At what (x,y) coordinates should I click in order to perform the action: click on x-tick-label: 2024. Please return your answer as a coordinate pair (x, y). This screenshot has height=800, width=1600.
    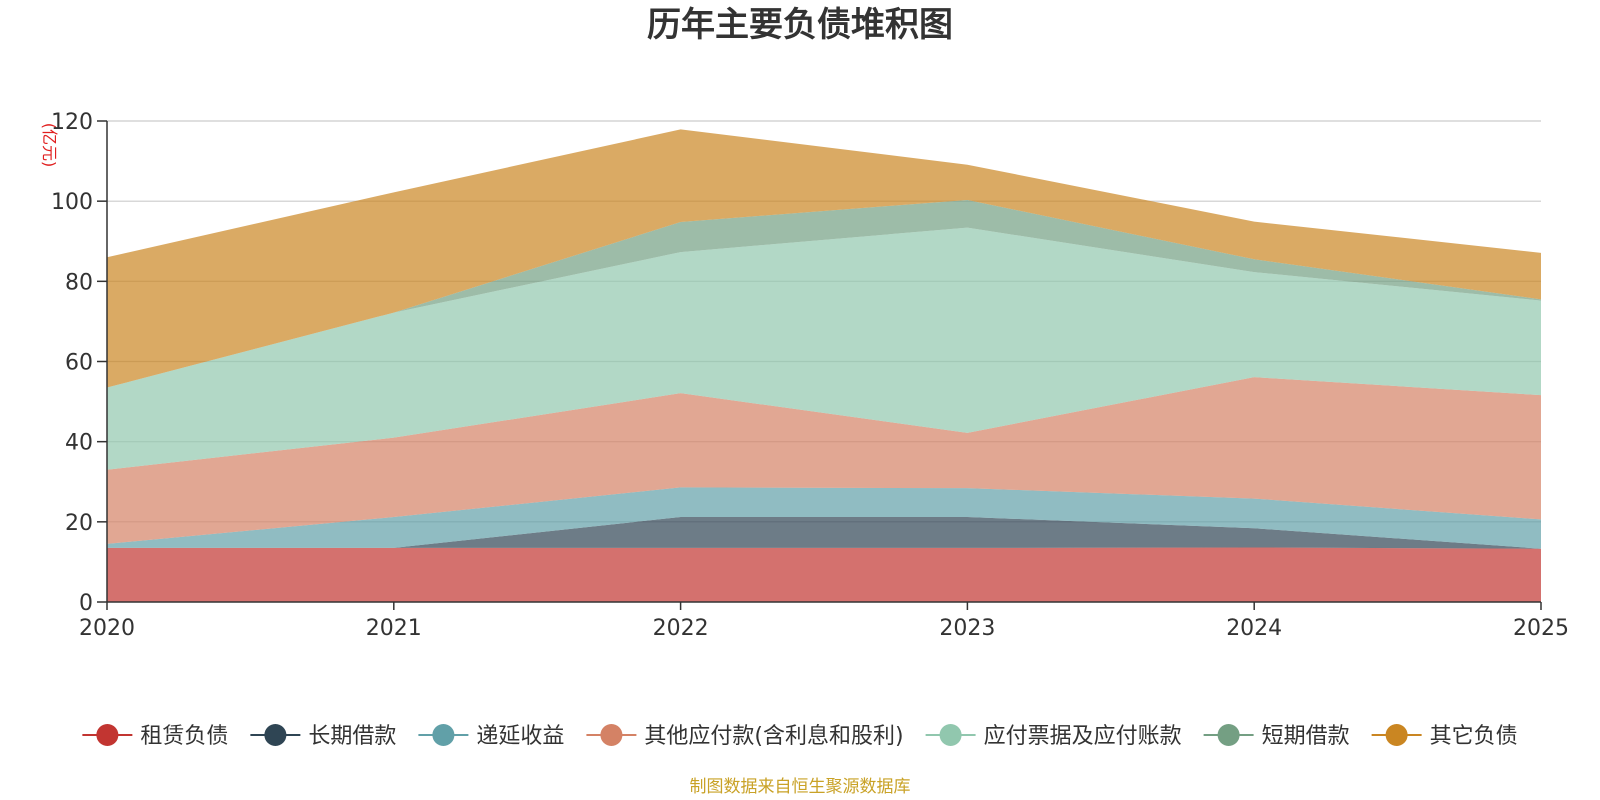
    Looking at the image, I should click on (1254, 628).